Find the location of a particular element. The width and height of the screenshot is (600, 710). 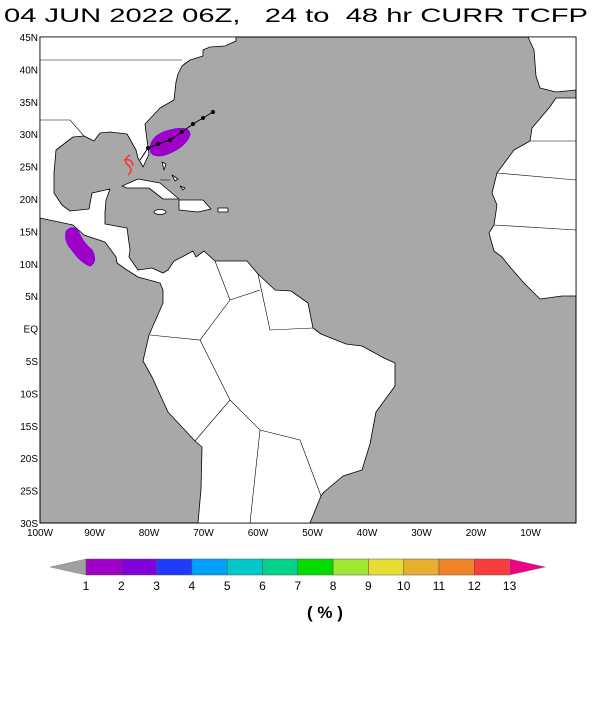

colorbar-label: 13 is located at coordinates (510, 586).